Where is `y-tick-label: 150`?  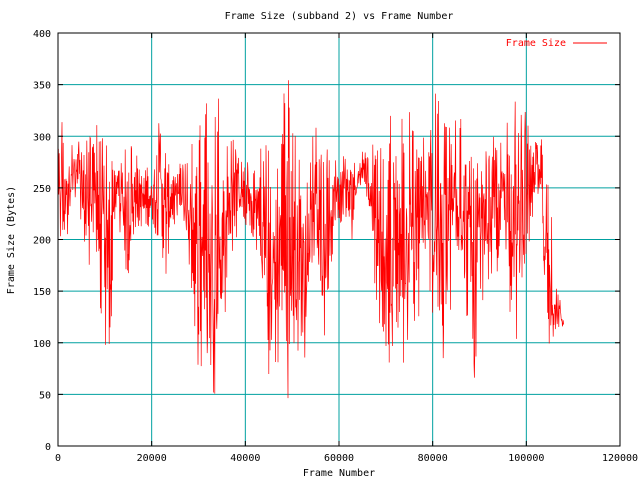 y-tick-label: 150 is located at coordinates (42, 292).